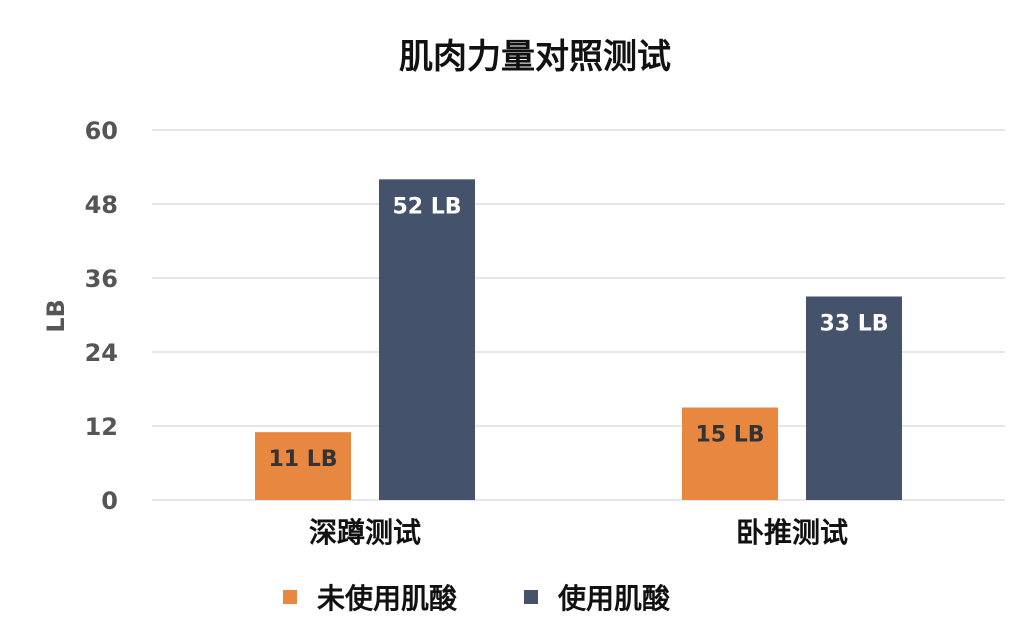  What do you see at coordinates (101, 279) in the screenshot?
I see `y-tick-label: 36` at bounding box center [101, 279].